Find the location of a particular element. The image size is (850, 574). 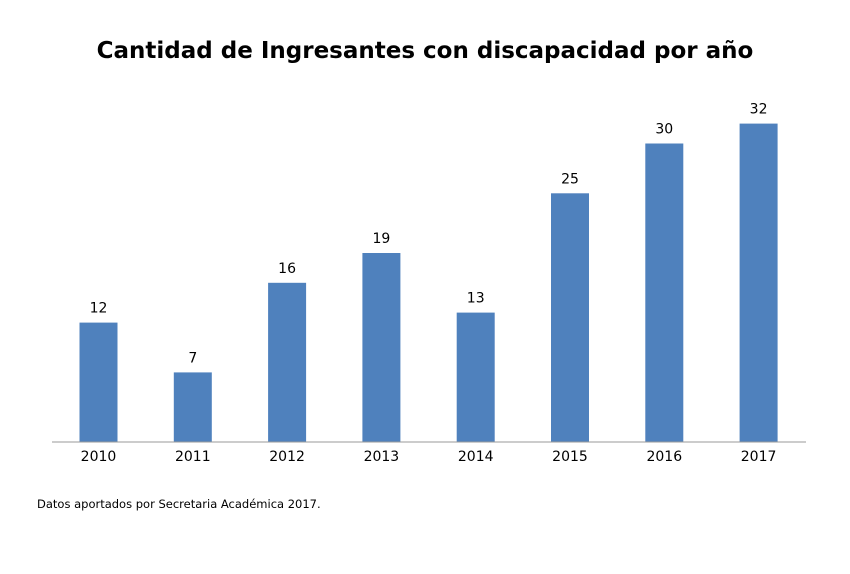

bar-2014 is located at coordinates (475, 377).